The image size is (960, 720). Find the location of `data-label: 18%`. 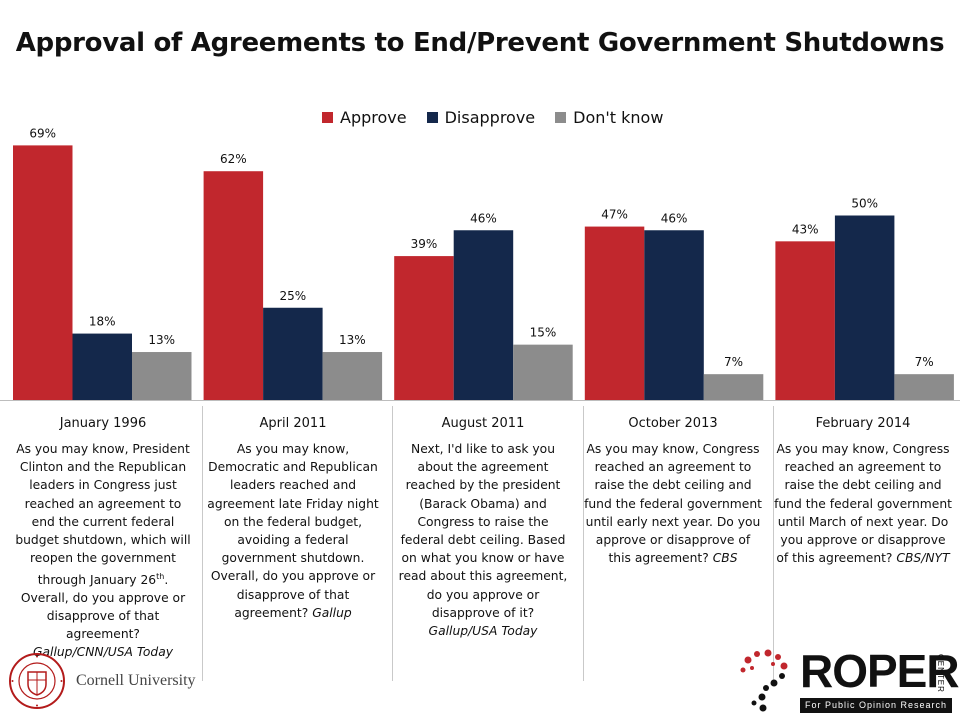

data-label: 18% is located at coordinates (102, 322).